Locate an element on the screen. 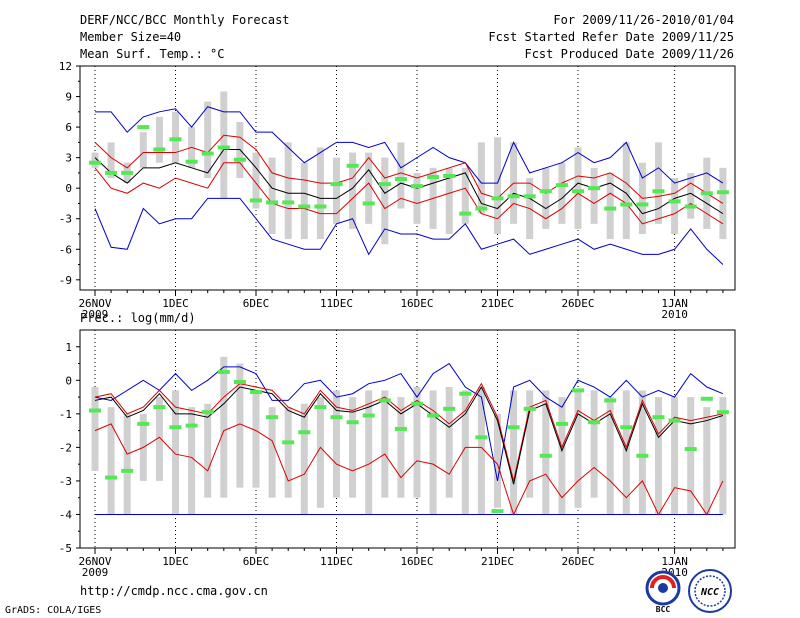 The height and width of the screenshot is (618, 800). precipitation-mean-line is located at coordinates (409, 435).